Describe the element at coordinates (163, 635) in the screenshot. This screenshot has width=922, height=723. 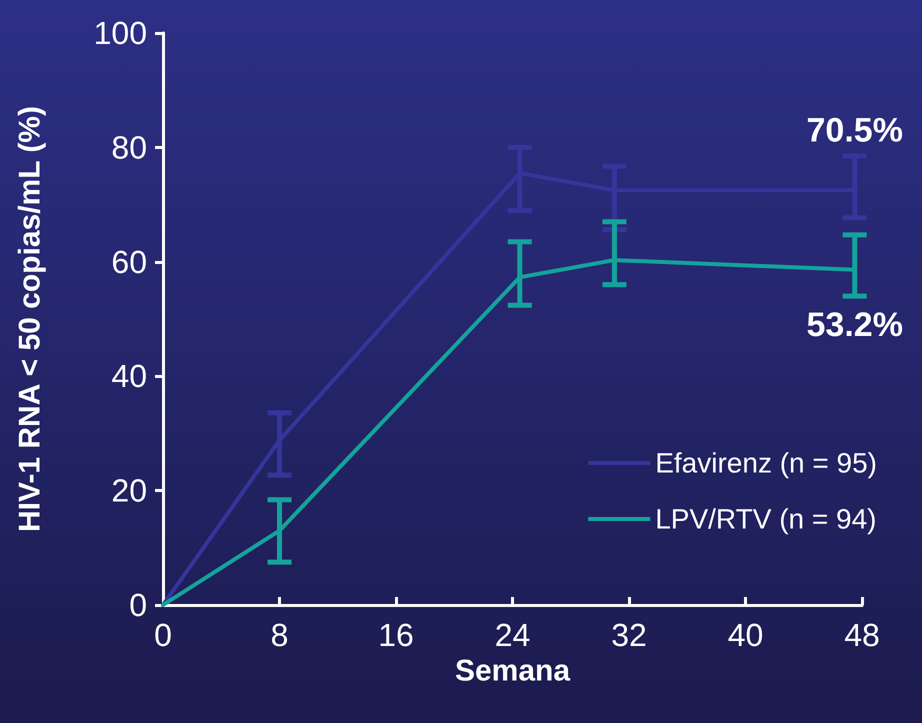
I see `x-tick-label: 0` at that location.